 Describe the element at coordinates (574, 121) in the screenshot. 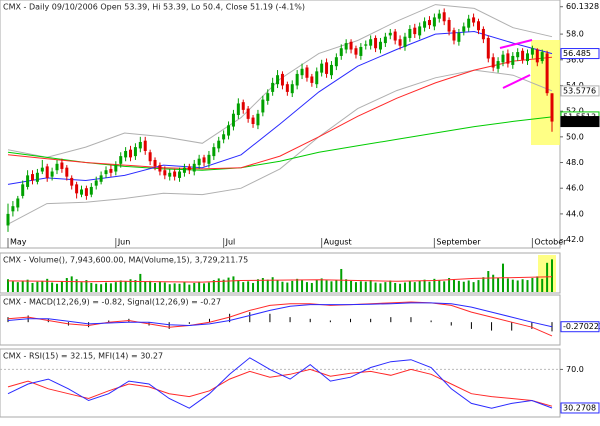

I see `value-tag-label: 51.19` at that location.